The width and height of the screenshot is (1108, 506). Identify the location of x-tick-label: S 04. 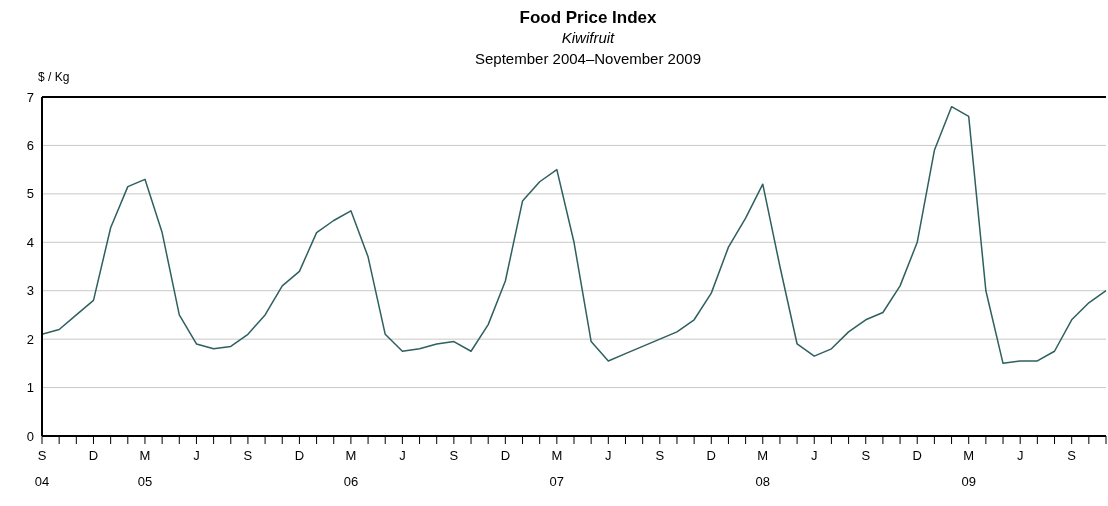
(42, 468).